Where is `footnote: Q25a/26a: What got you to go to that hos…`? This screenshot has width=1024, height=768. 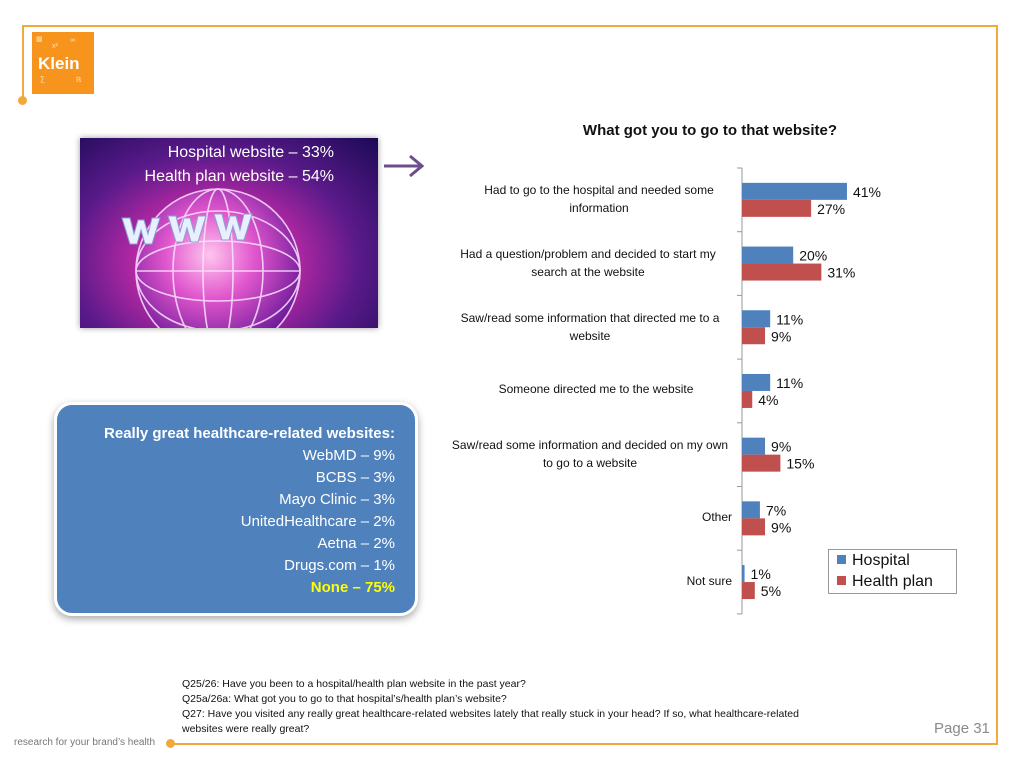 footnote: Q25a/26a: What got you to go to that hos… is located at coordinates (344, 699).